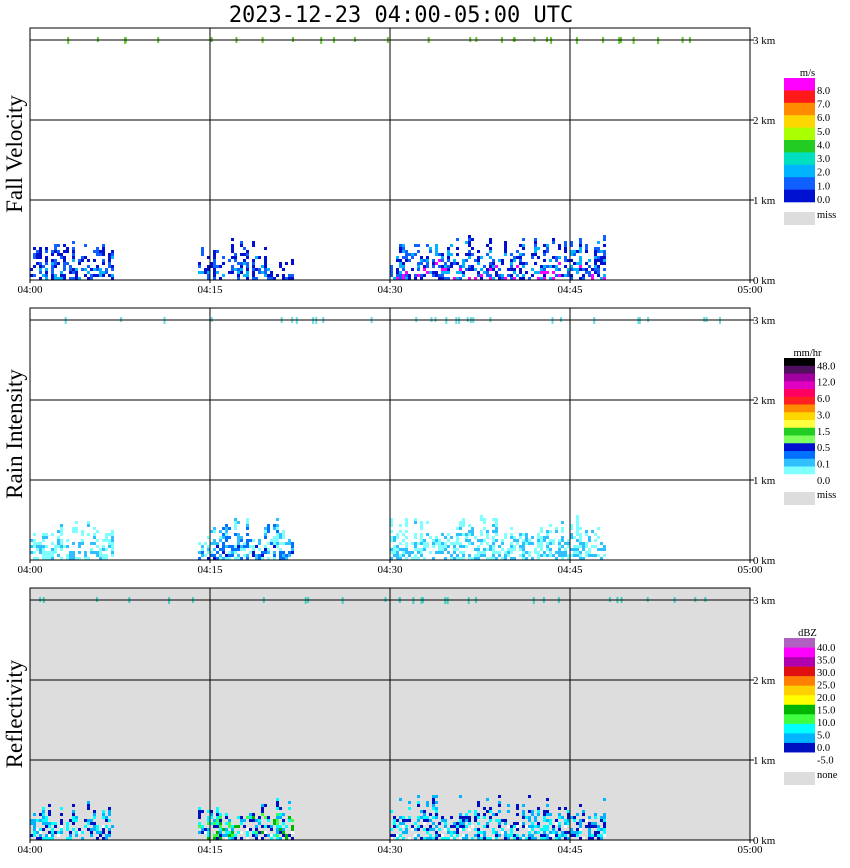 The height and width of the screenshot is (868, 850). What do you see at coordinates (764, 401) in the screenshot?
I see `y-tick-label: 2 km` at bounding box center [764, 401].